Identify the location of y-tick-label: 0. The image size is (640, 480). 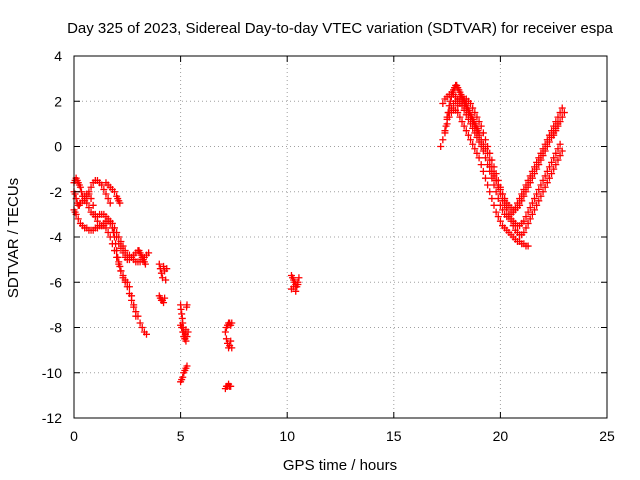
(58, 147).